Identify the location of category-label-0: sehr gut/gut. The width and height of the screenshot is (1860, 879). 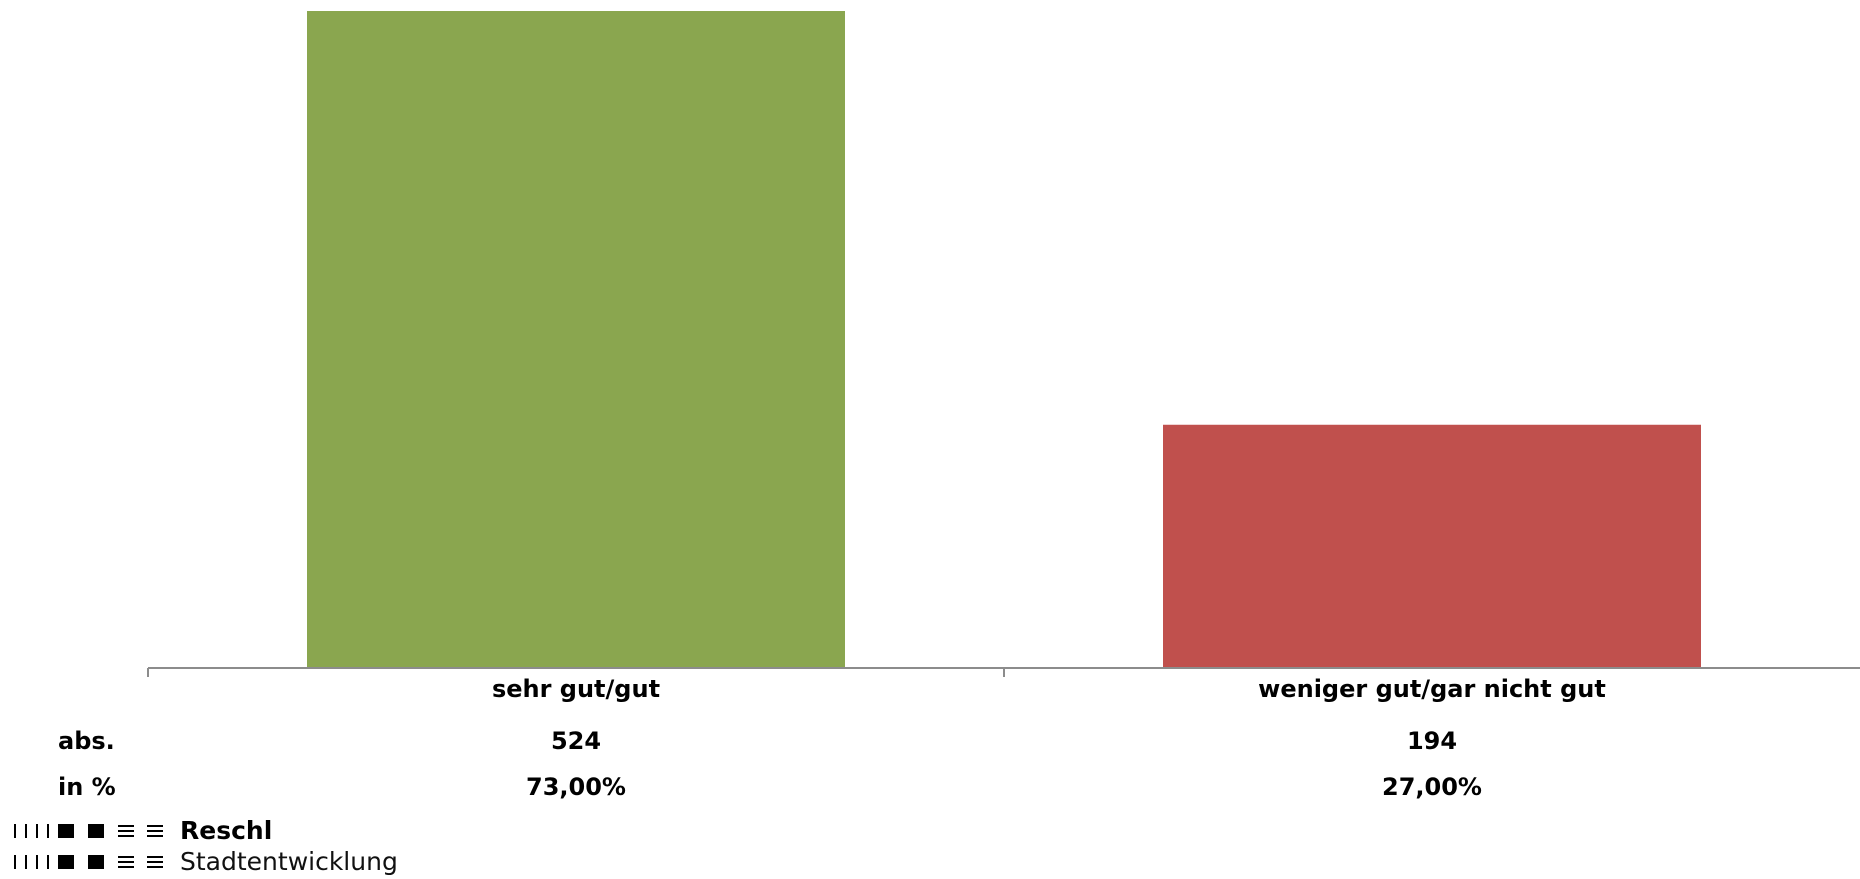
(576, 689).